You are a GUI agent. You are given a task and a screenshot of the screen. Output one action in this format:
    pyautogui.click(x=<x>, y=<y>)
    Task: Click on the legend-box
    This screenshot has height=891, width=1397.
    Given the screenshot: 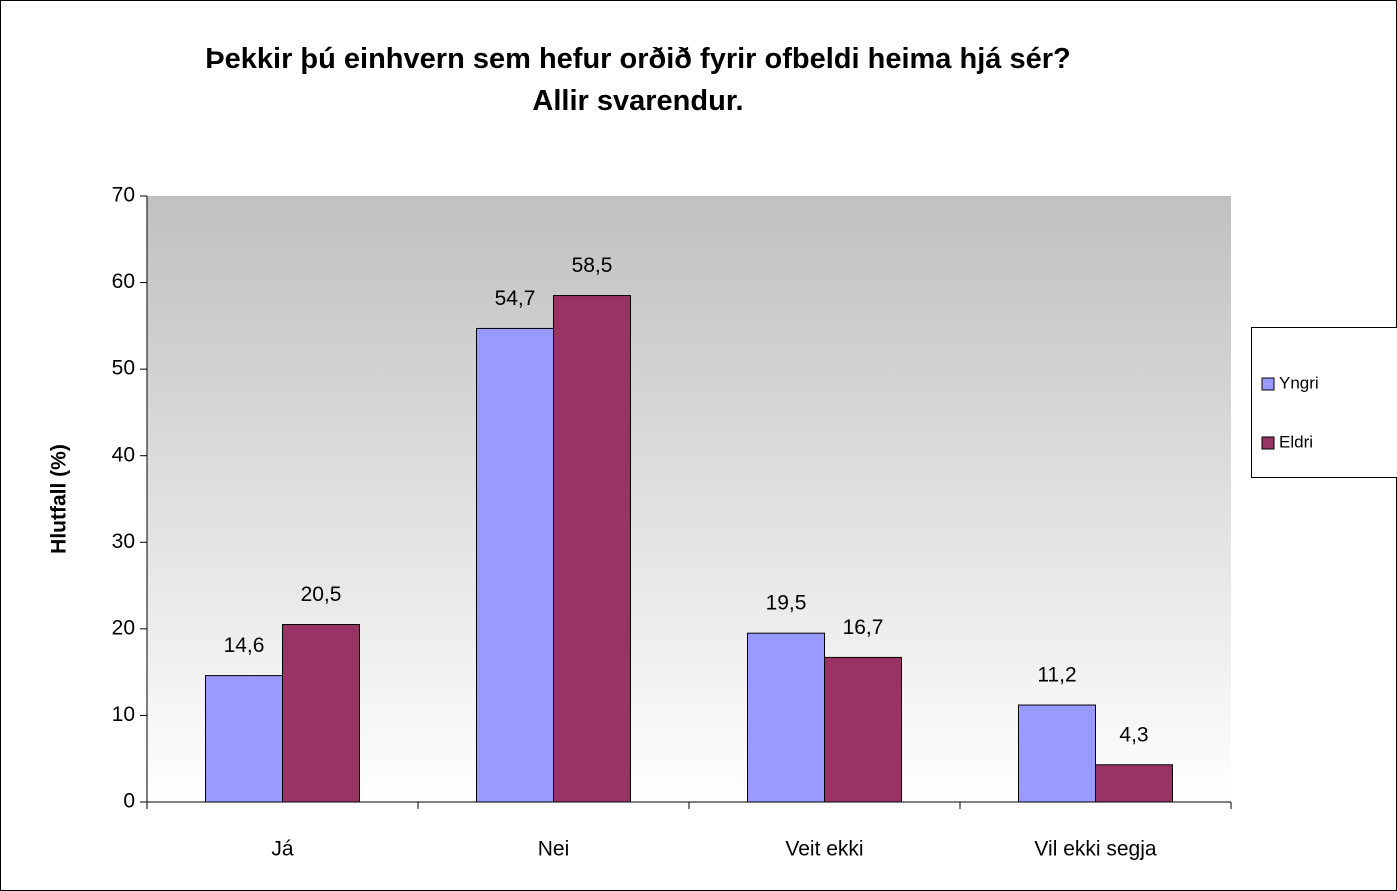 What is the action you would take?
    pyautogui.click(x=1324, y=402)
    